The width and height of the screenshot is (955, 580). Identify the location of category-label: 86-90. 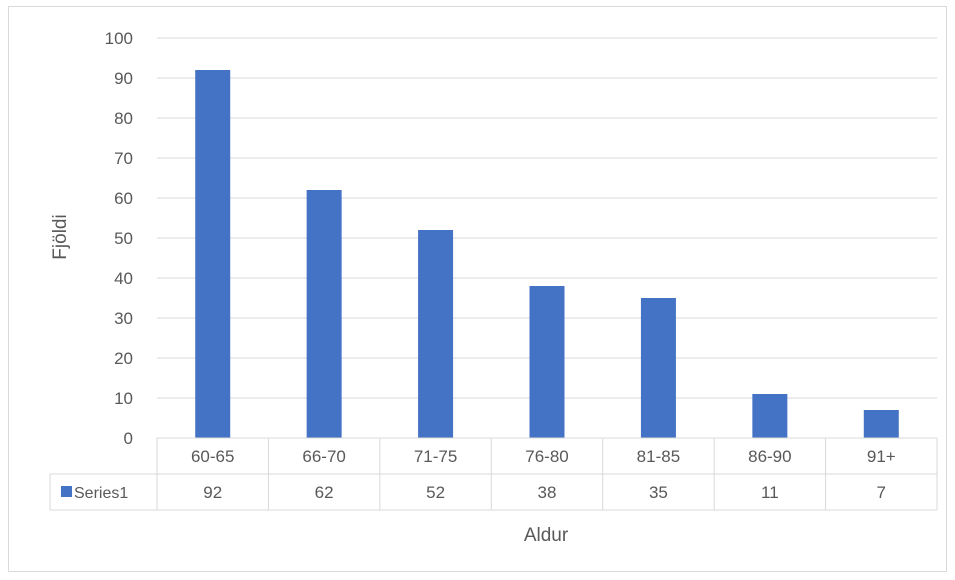
(769, 456).